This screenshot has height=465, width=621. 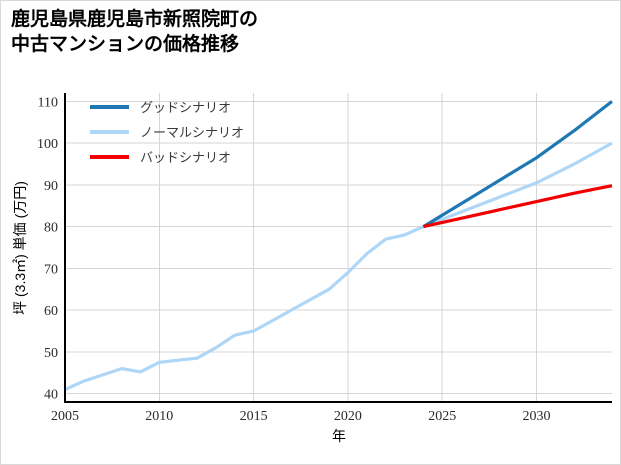 What do you see at coordinates (47, 144) in the screenshot?
I see `y-tick-label: 100` at bounding box center [47, 144].